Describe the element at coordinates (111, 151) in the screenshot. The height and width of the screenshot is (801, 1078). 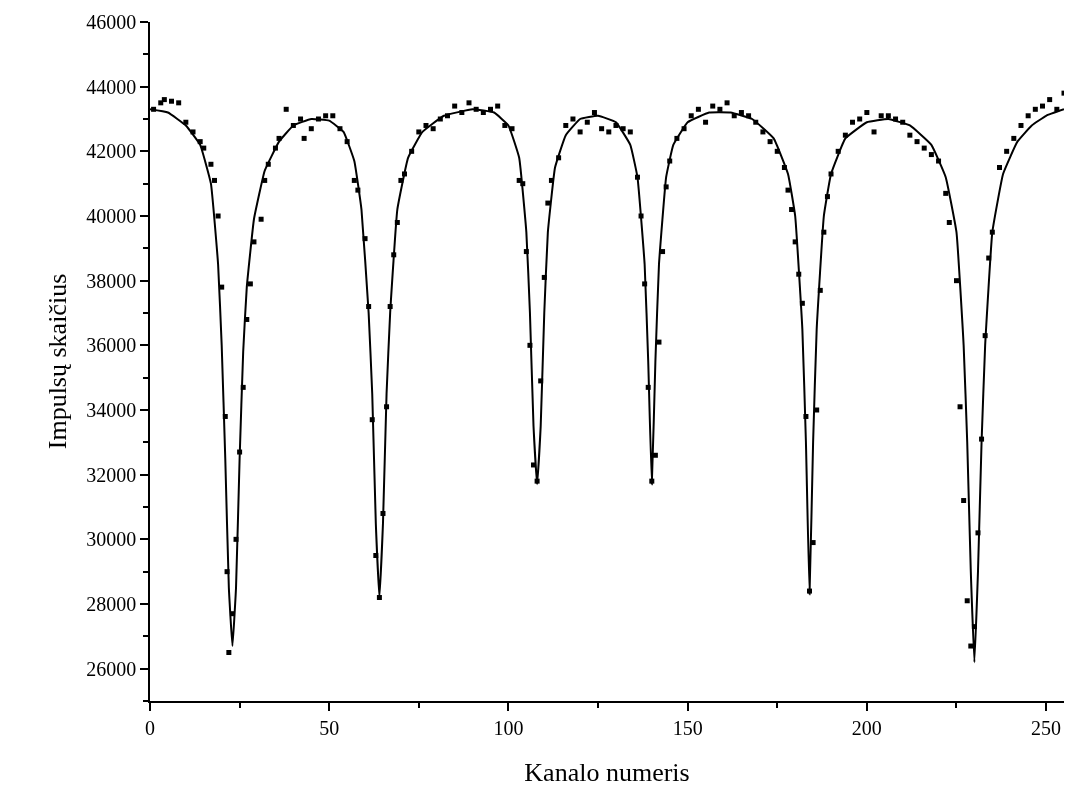
I see `y-tick-label: 42000` at that location.